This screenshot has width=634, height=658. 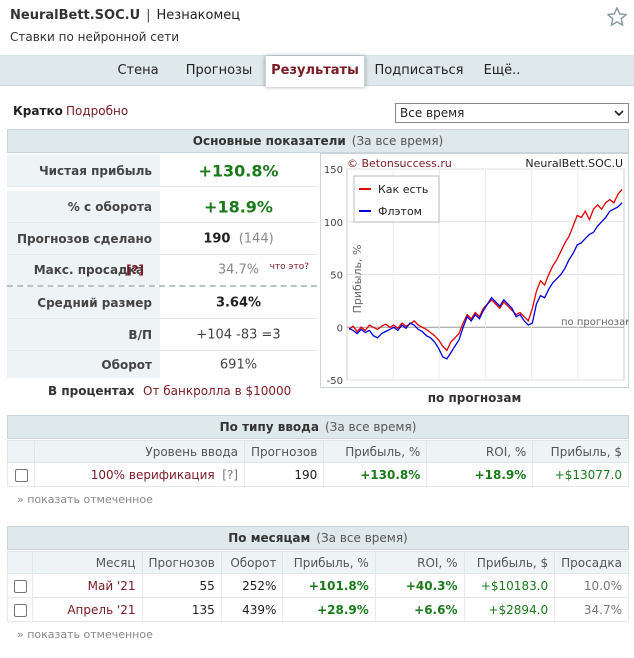 I want to click on y-tick-label: -50, so click(x=335, y=381).